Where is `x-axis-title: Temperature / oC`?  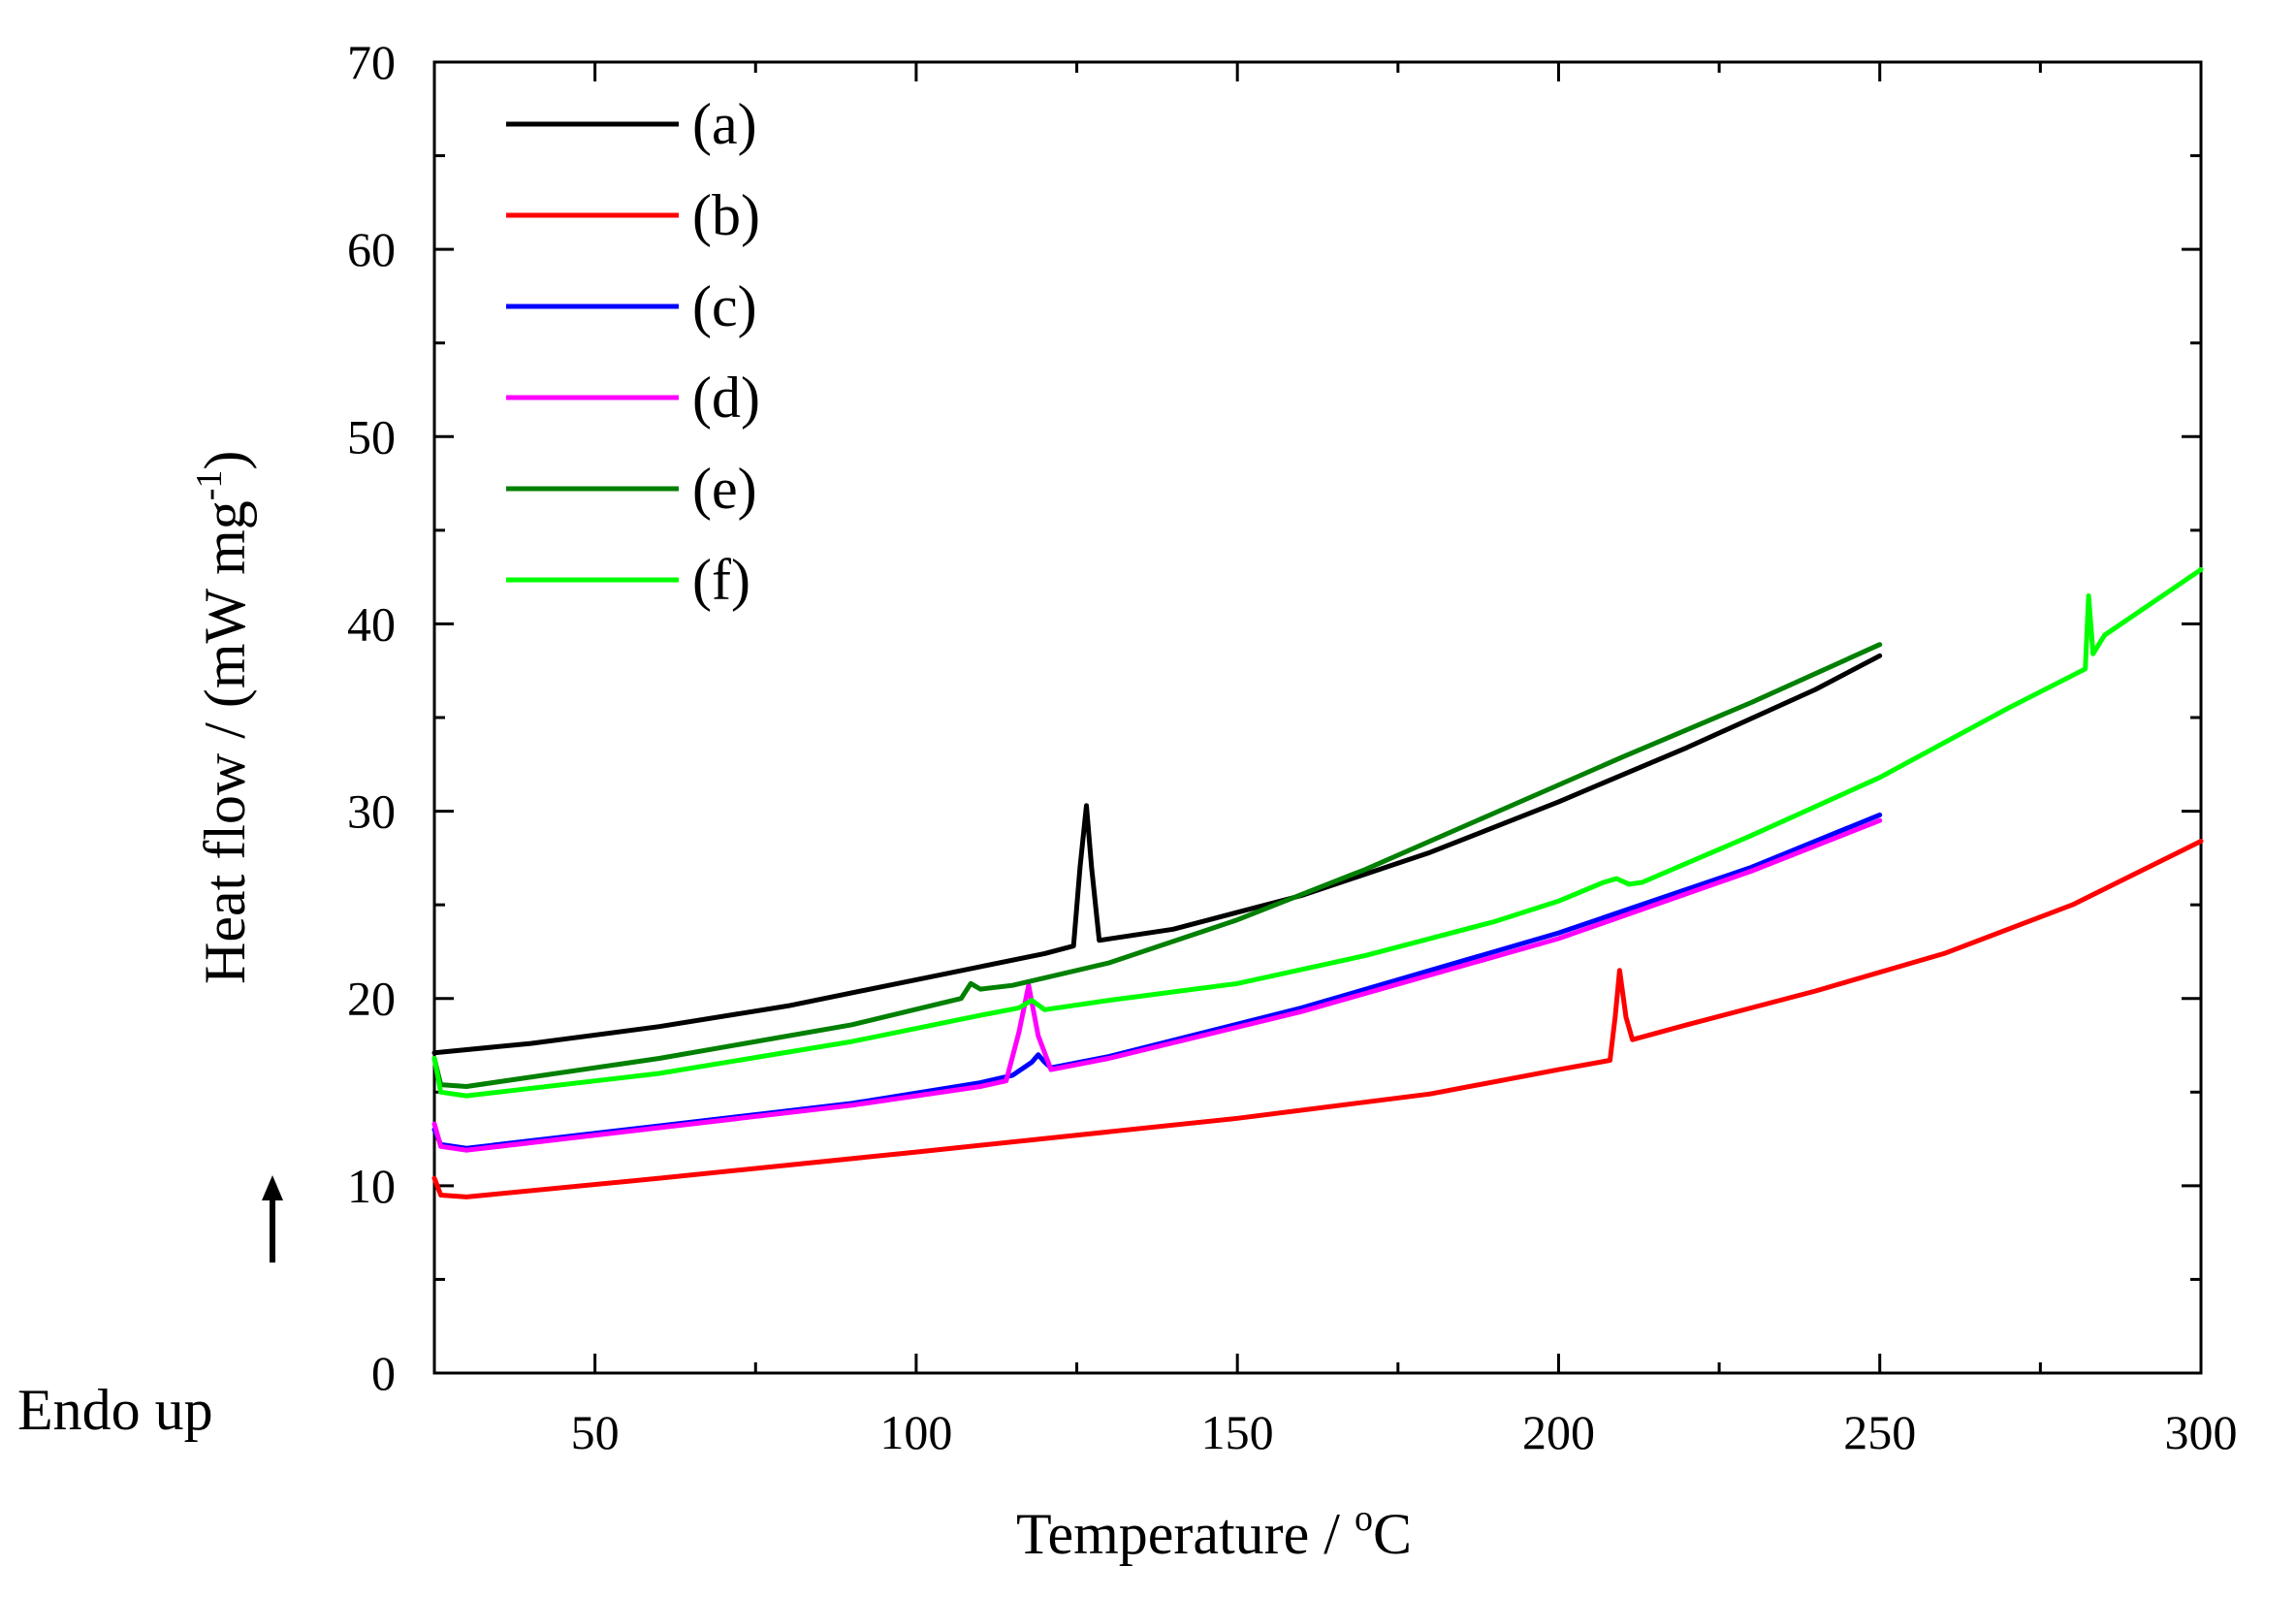
x-axis-title: Temperature / oC is located at coordinates (1214, 1532).